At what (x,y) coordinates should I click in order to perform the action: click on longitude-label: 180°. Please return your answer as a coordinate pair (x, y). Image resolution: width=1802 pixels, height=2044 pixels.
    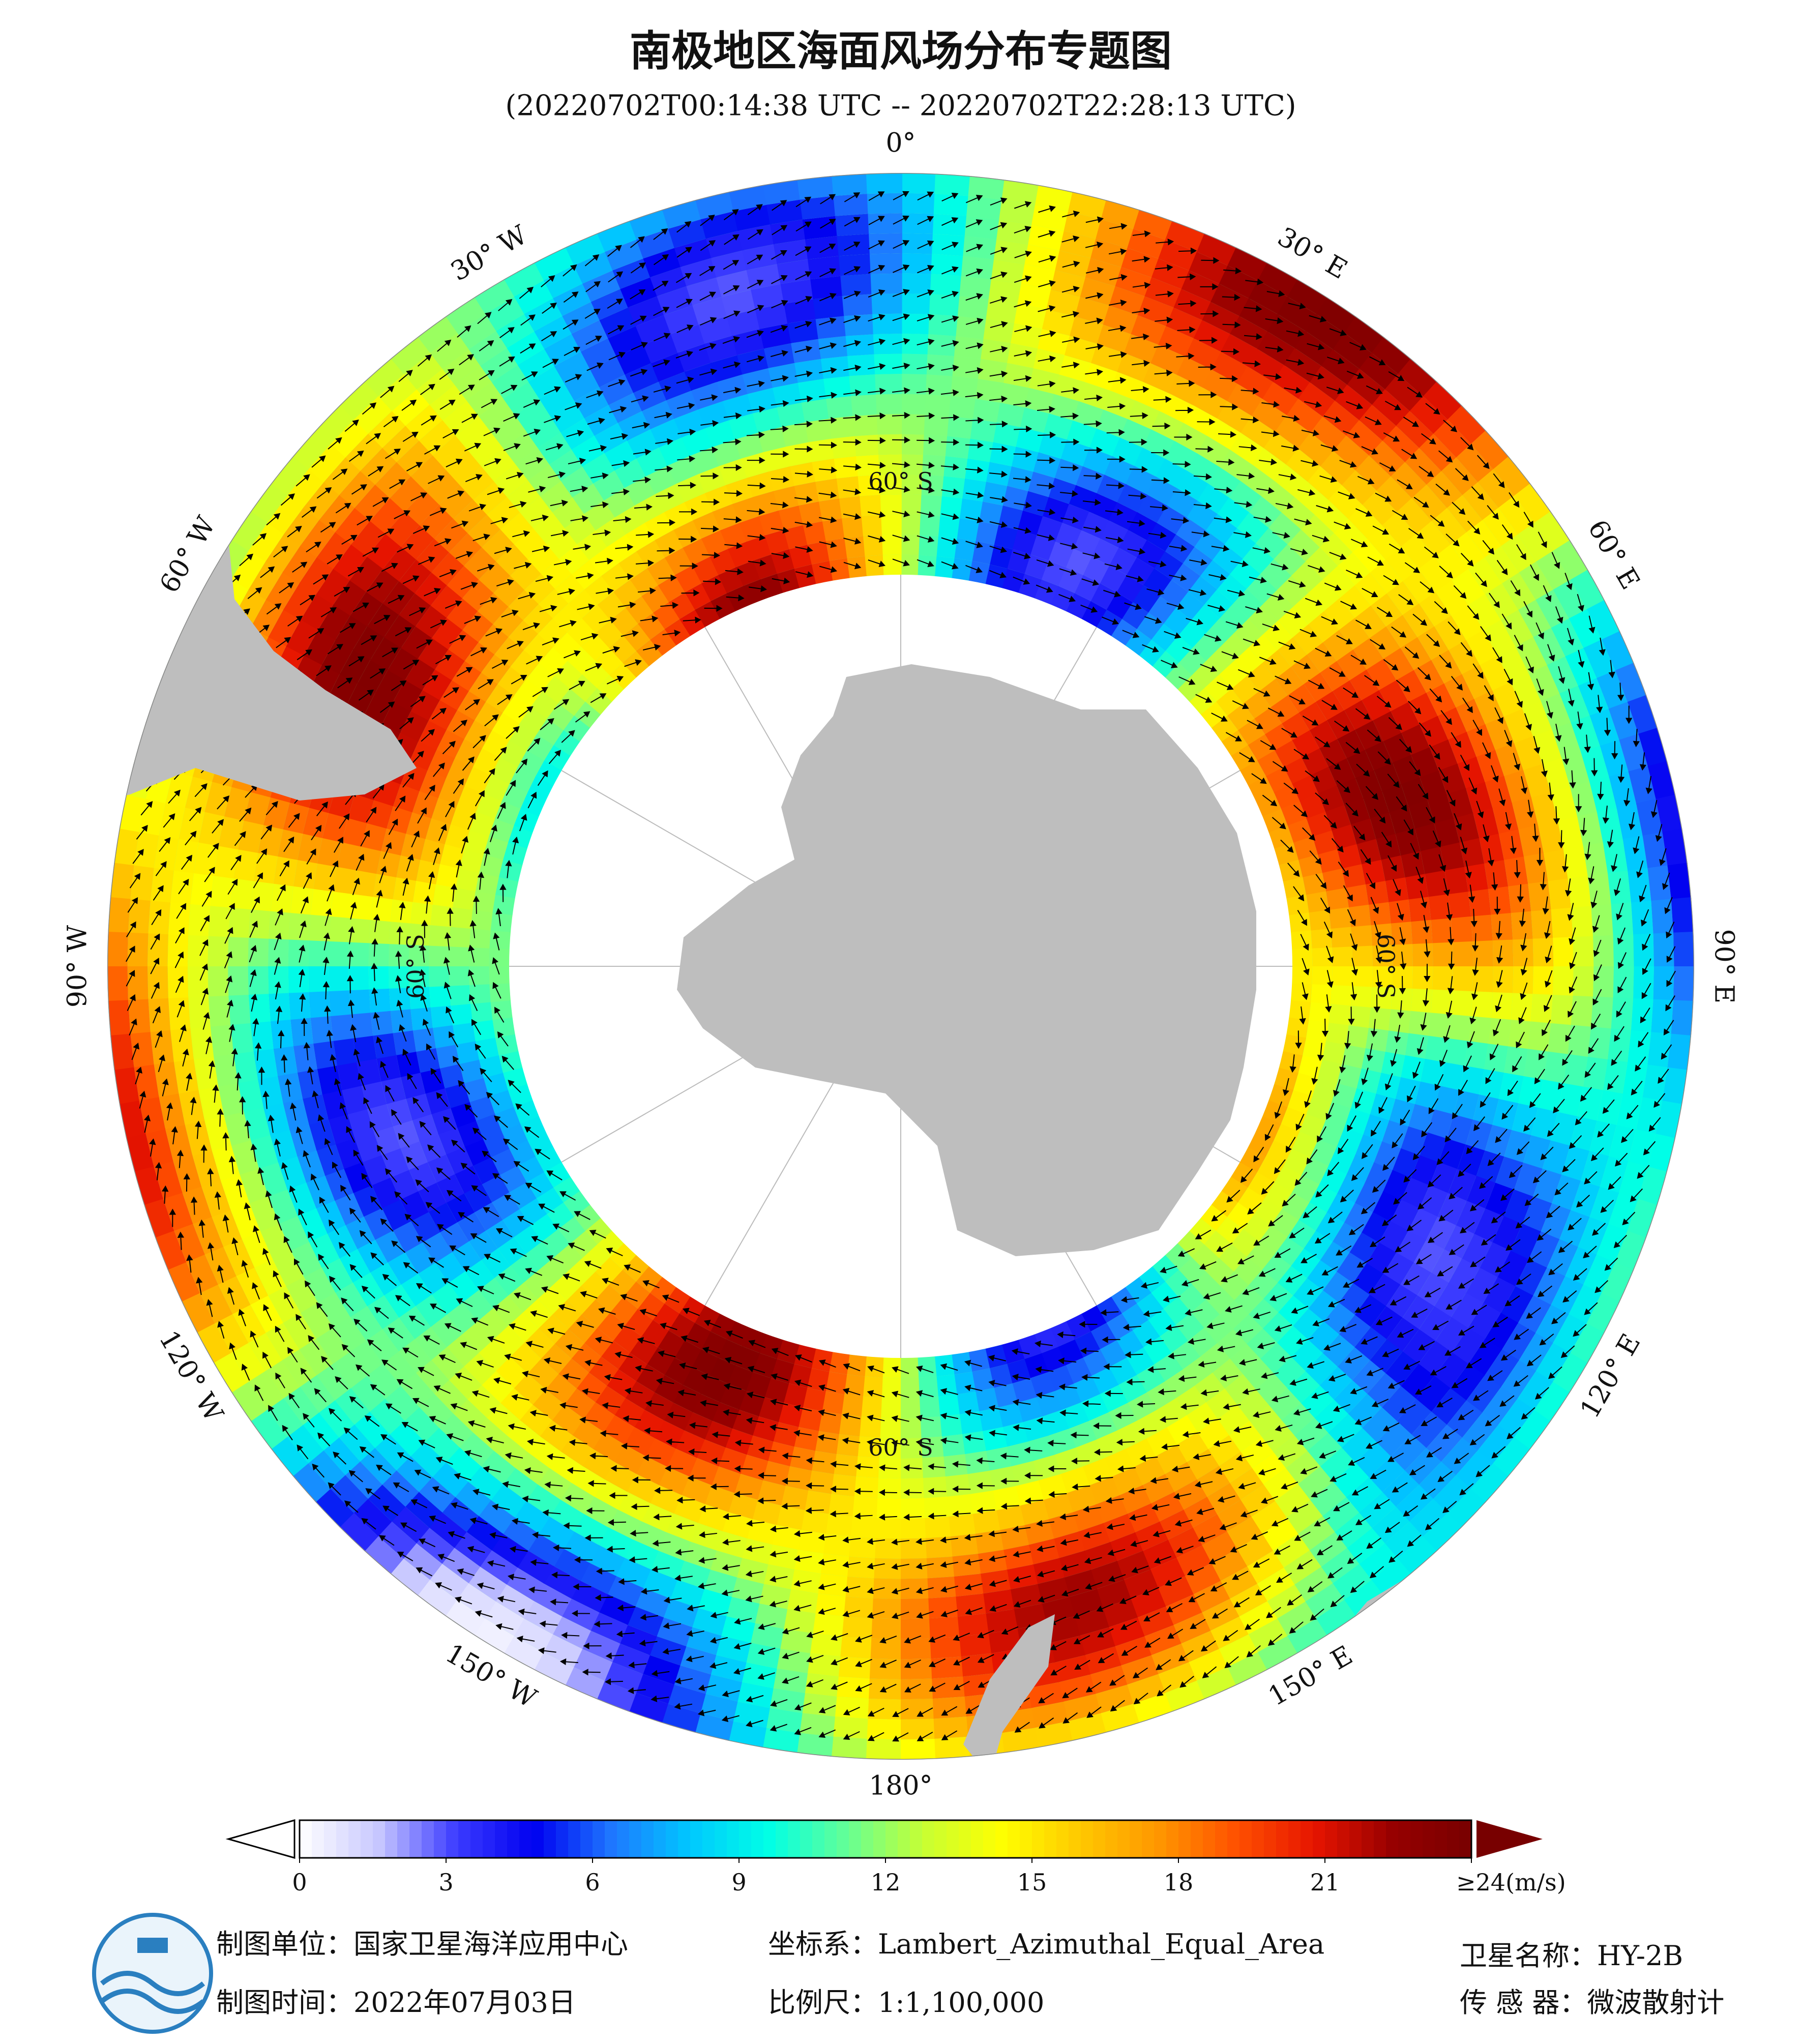
    Looking at the image, I should click on (900, 1786).